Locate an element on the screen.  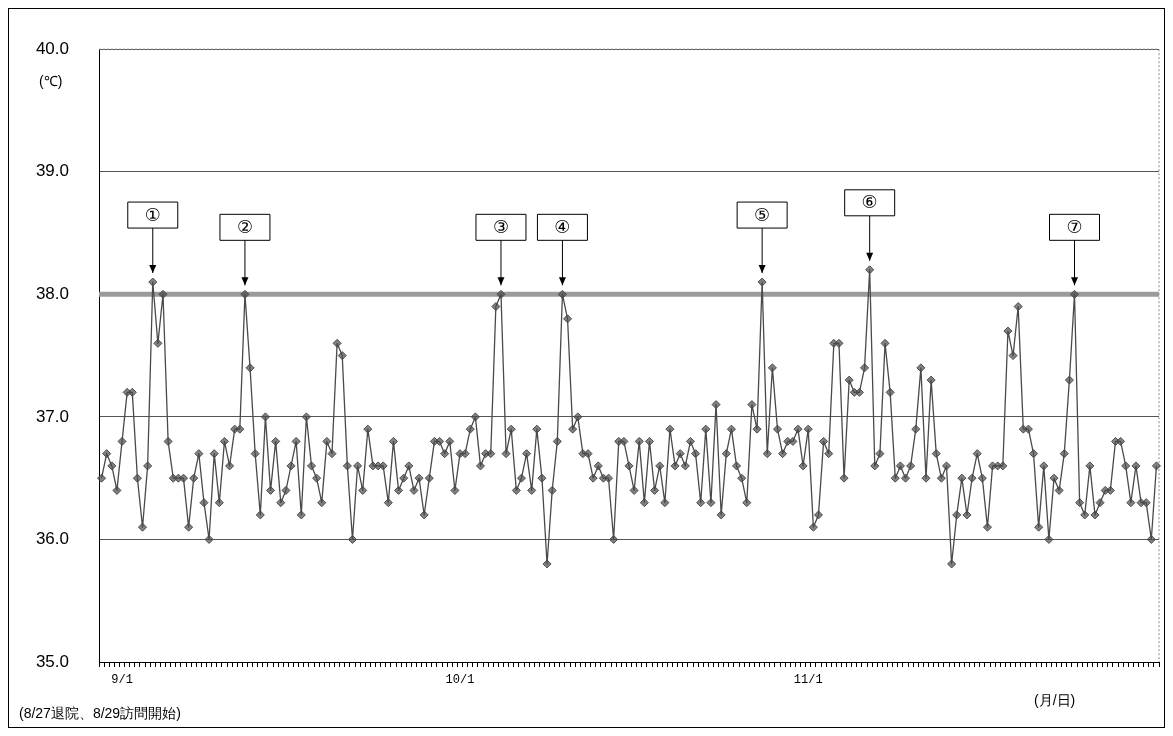
y-tick-label: 35.0 is located at coordinates (52, 661).